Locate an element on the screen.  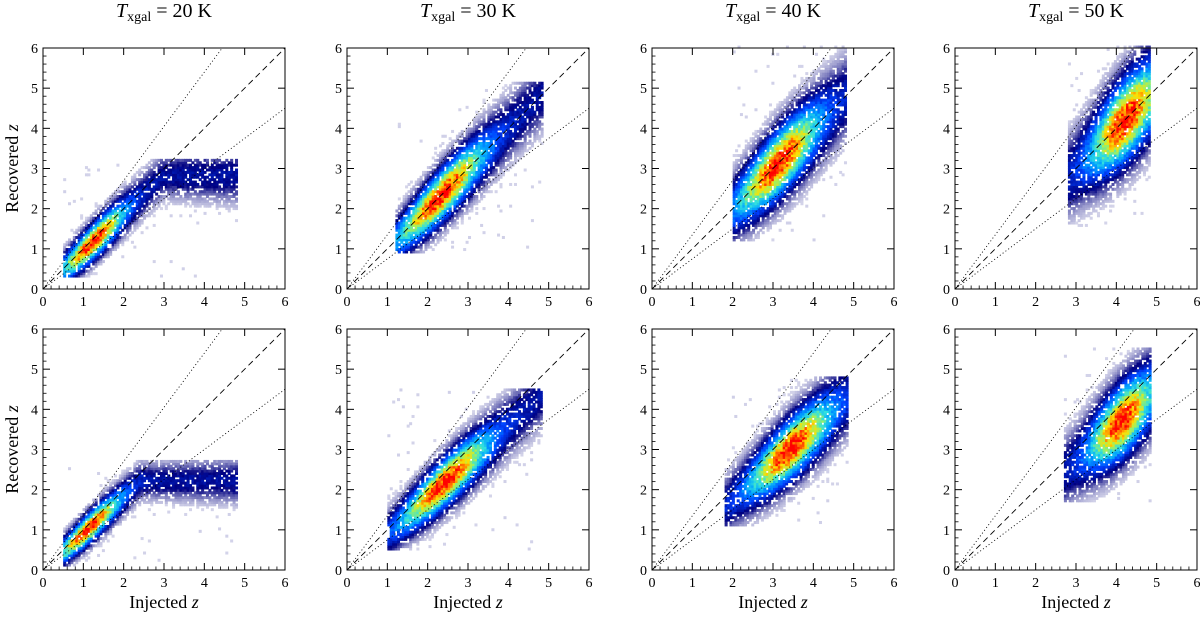
y-tick-label: 0 is located at coordinates (34, 290).